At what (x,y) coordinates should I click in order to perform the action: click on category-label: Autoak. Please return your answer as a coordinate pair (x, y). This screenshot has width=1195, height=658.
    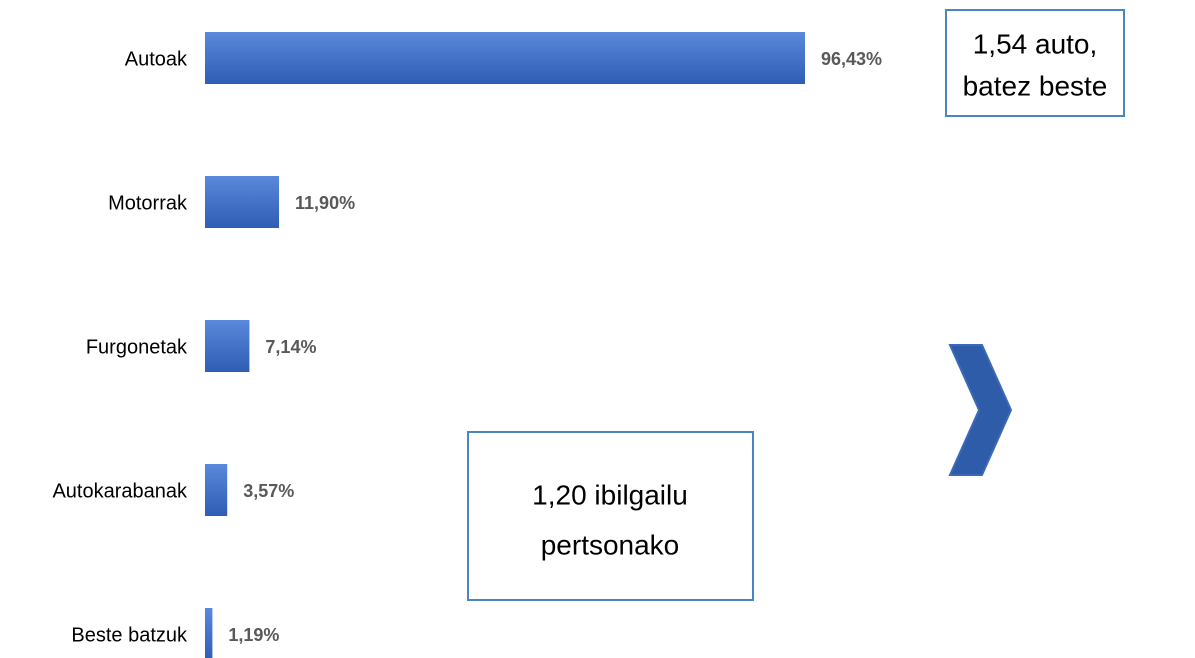
    Looking at the image, I should click on (156, 59).